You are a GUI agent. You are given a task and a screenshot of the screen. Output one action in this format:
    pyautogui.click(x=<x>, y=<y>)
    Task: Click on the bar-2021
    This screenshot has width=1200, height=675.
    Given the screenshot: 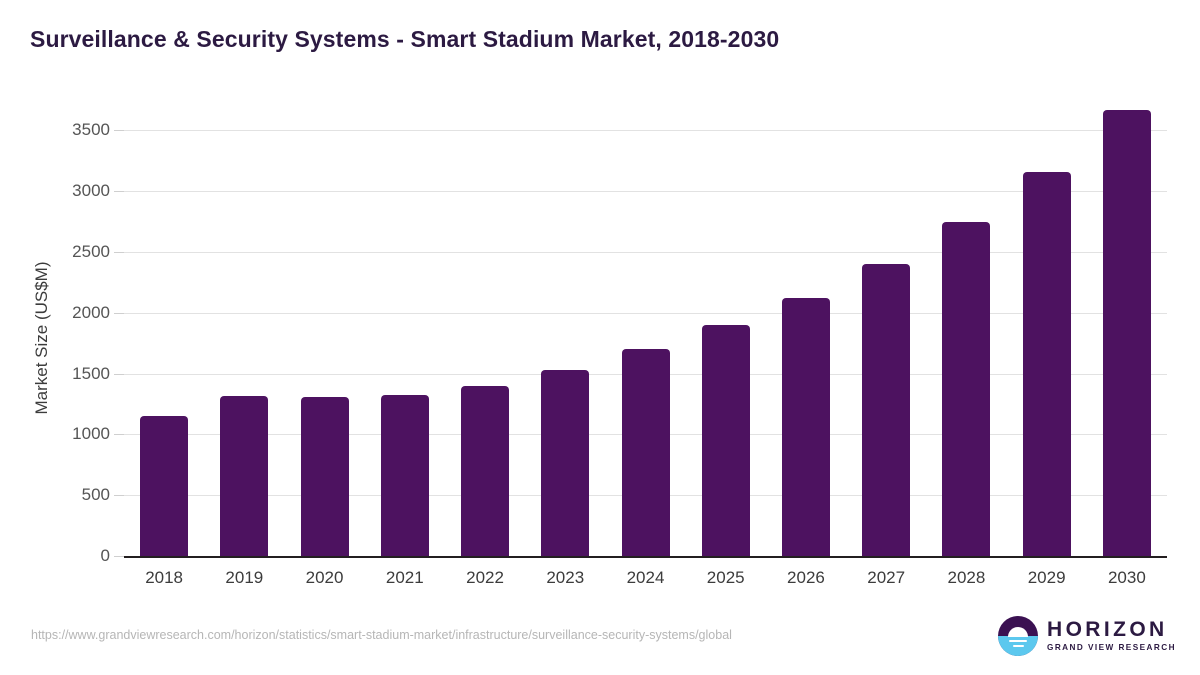 What is the action you would take?
    pyautogui.click(x=404, y=475)
    